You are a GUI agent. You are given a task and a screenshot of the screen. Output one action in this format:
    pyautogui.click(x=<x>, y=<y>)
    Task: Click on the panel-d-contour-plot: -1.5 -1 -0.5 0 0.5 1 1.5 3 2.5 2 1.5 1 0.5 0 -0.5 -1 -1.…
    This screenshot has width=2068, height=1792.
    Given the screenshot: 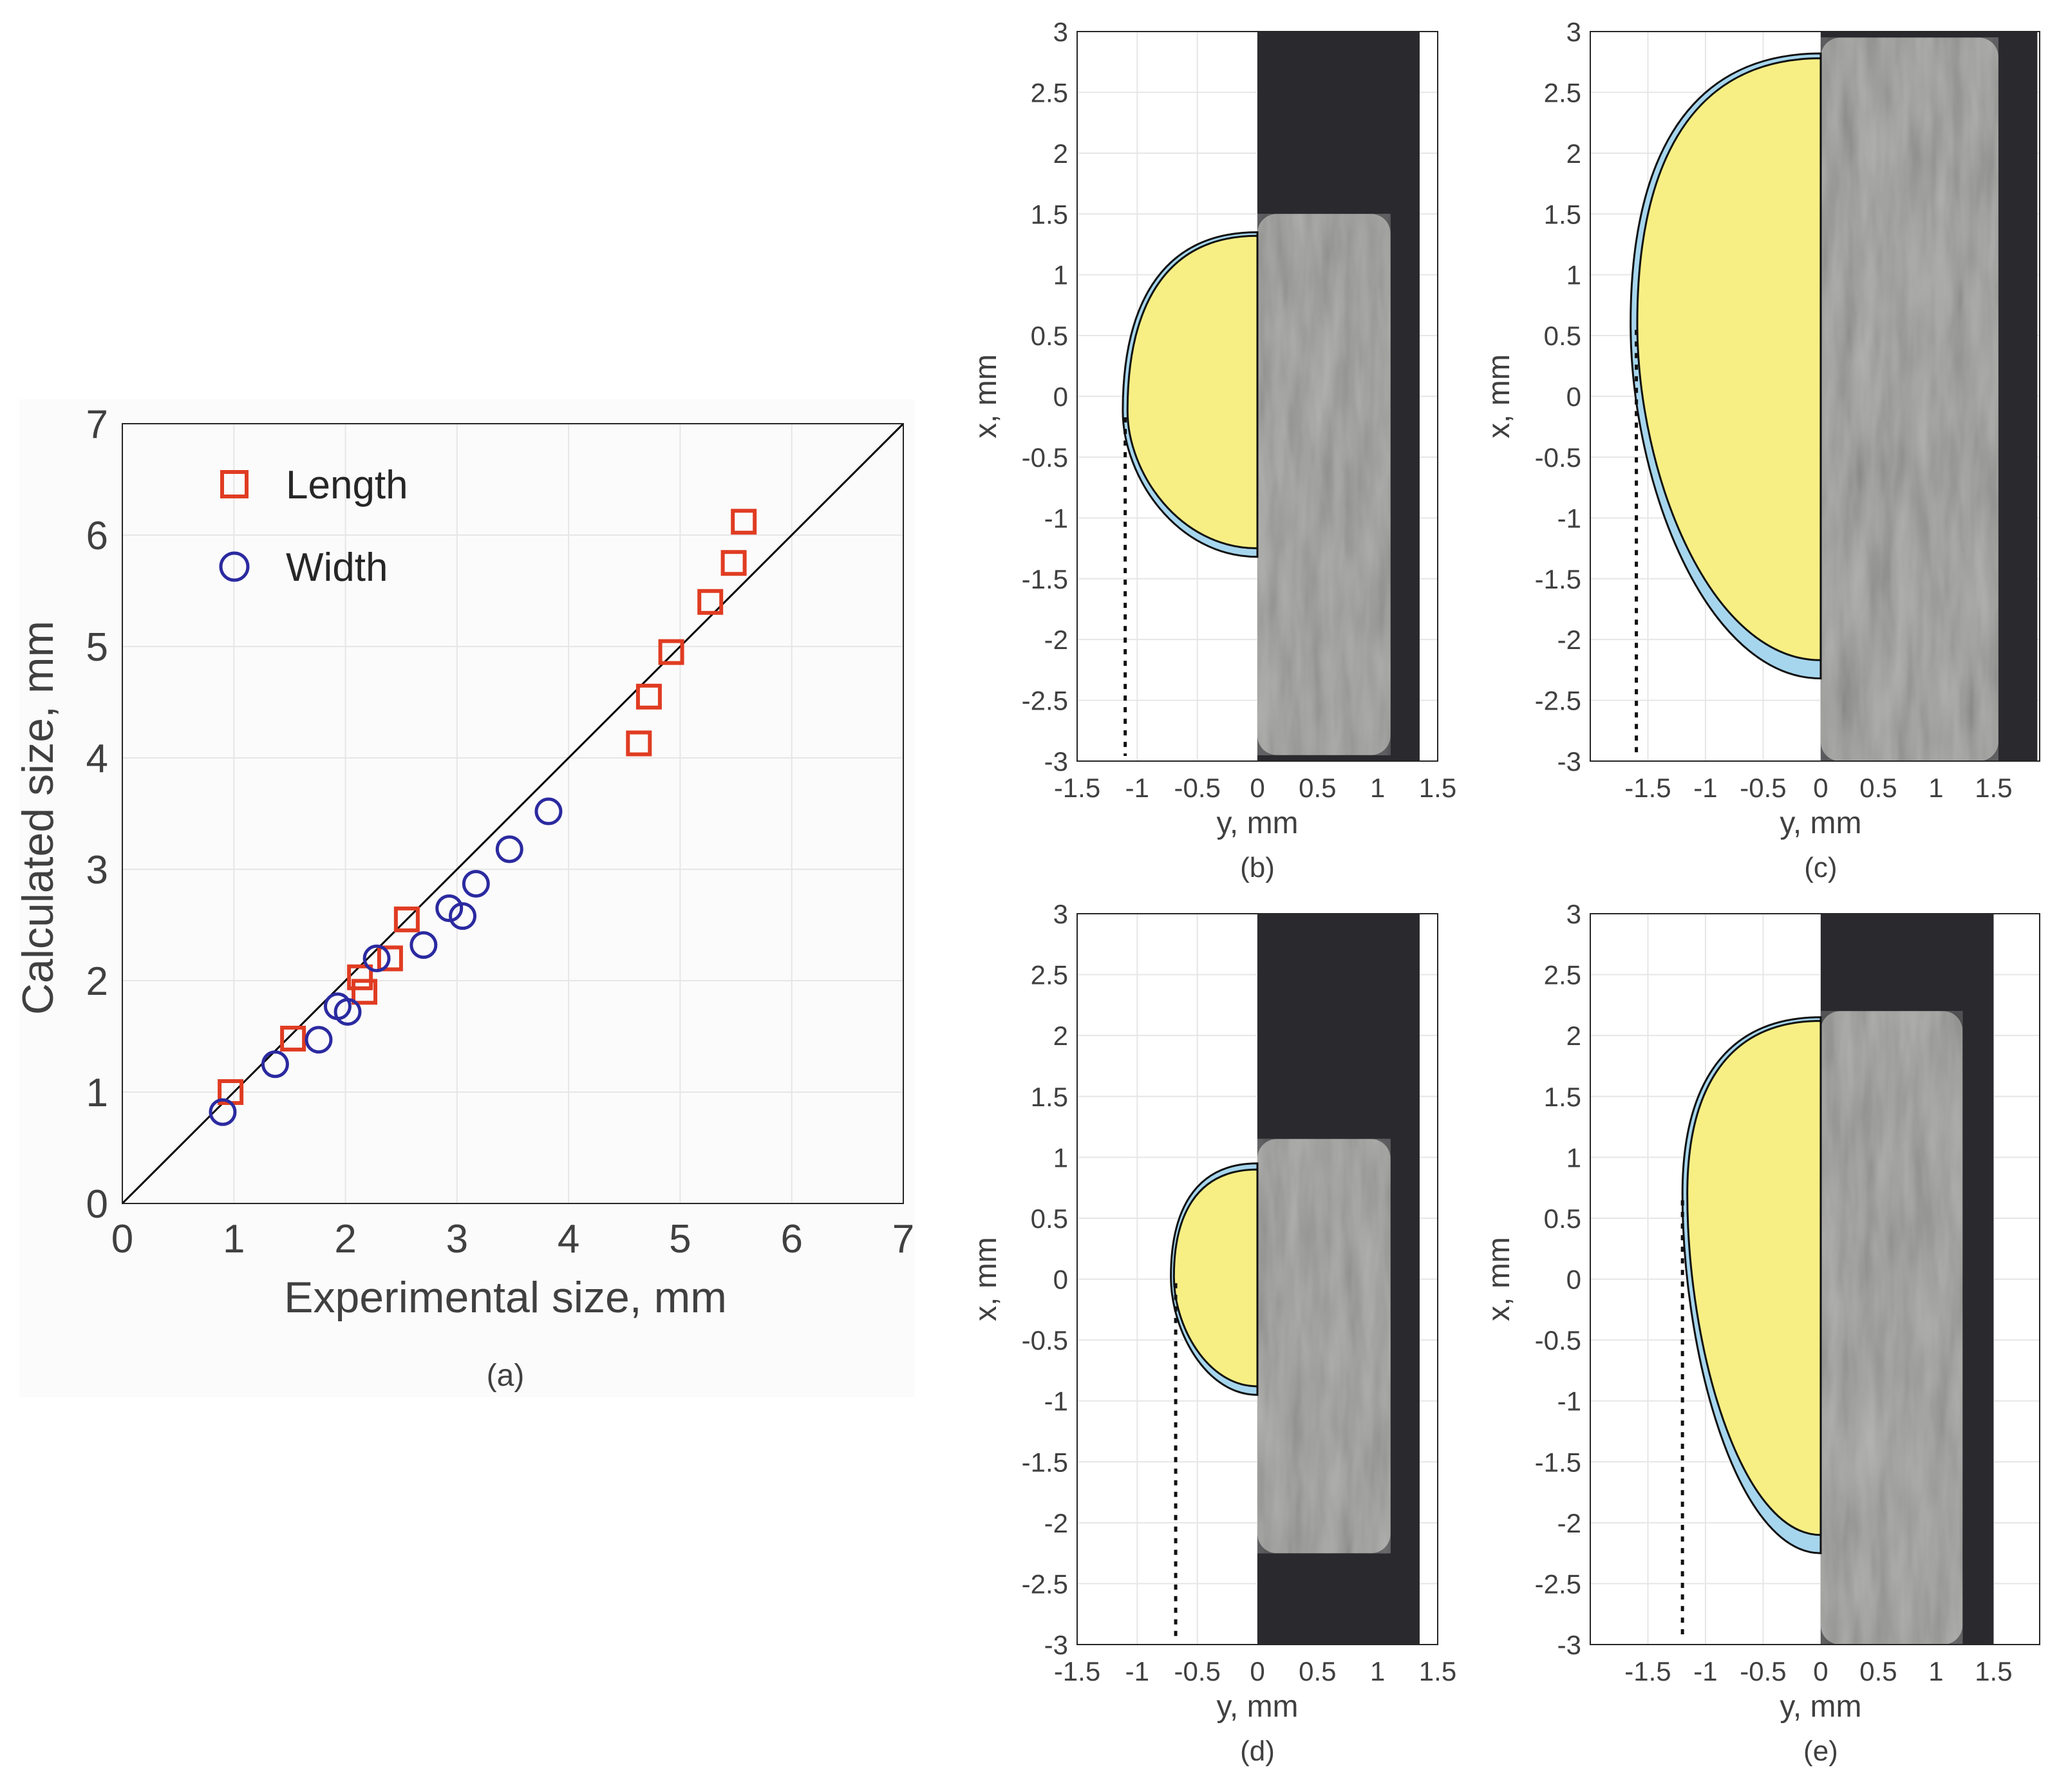 What is the action you would take?
    pyautogui.click(x=1212, y=1333)
    